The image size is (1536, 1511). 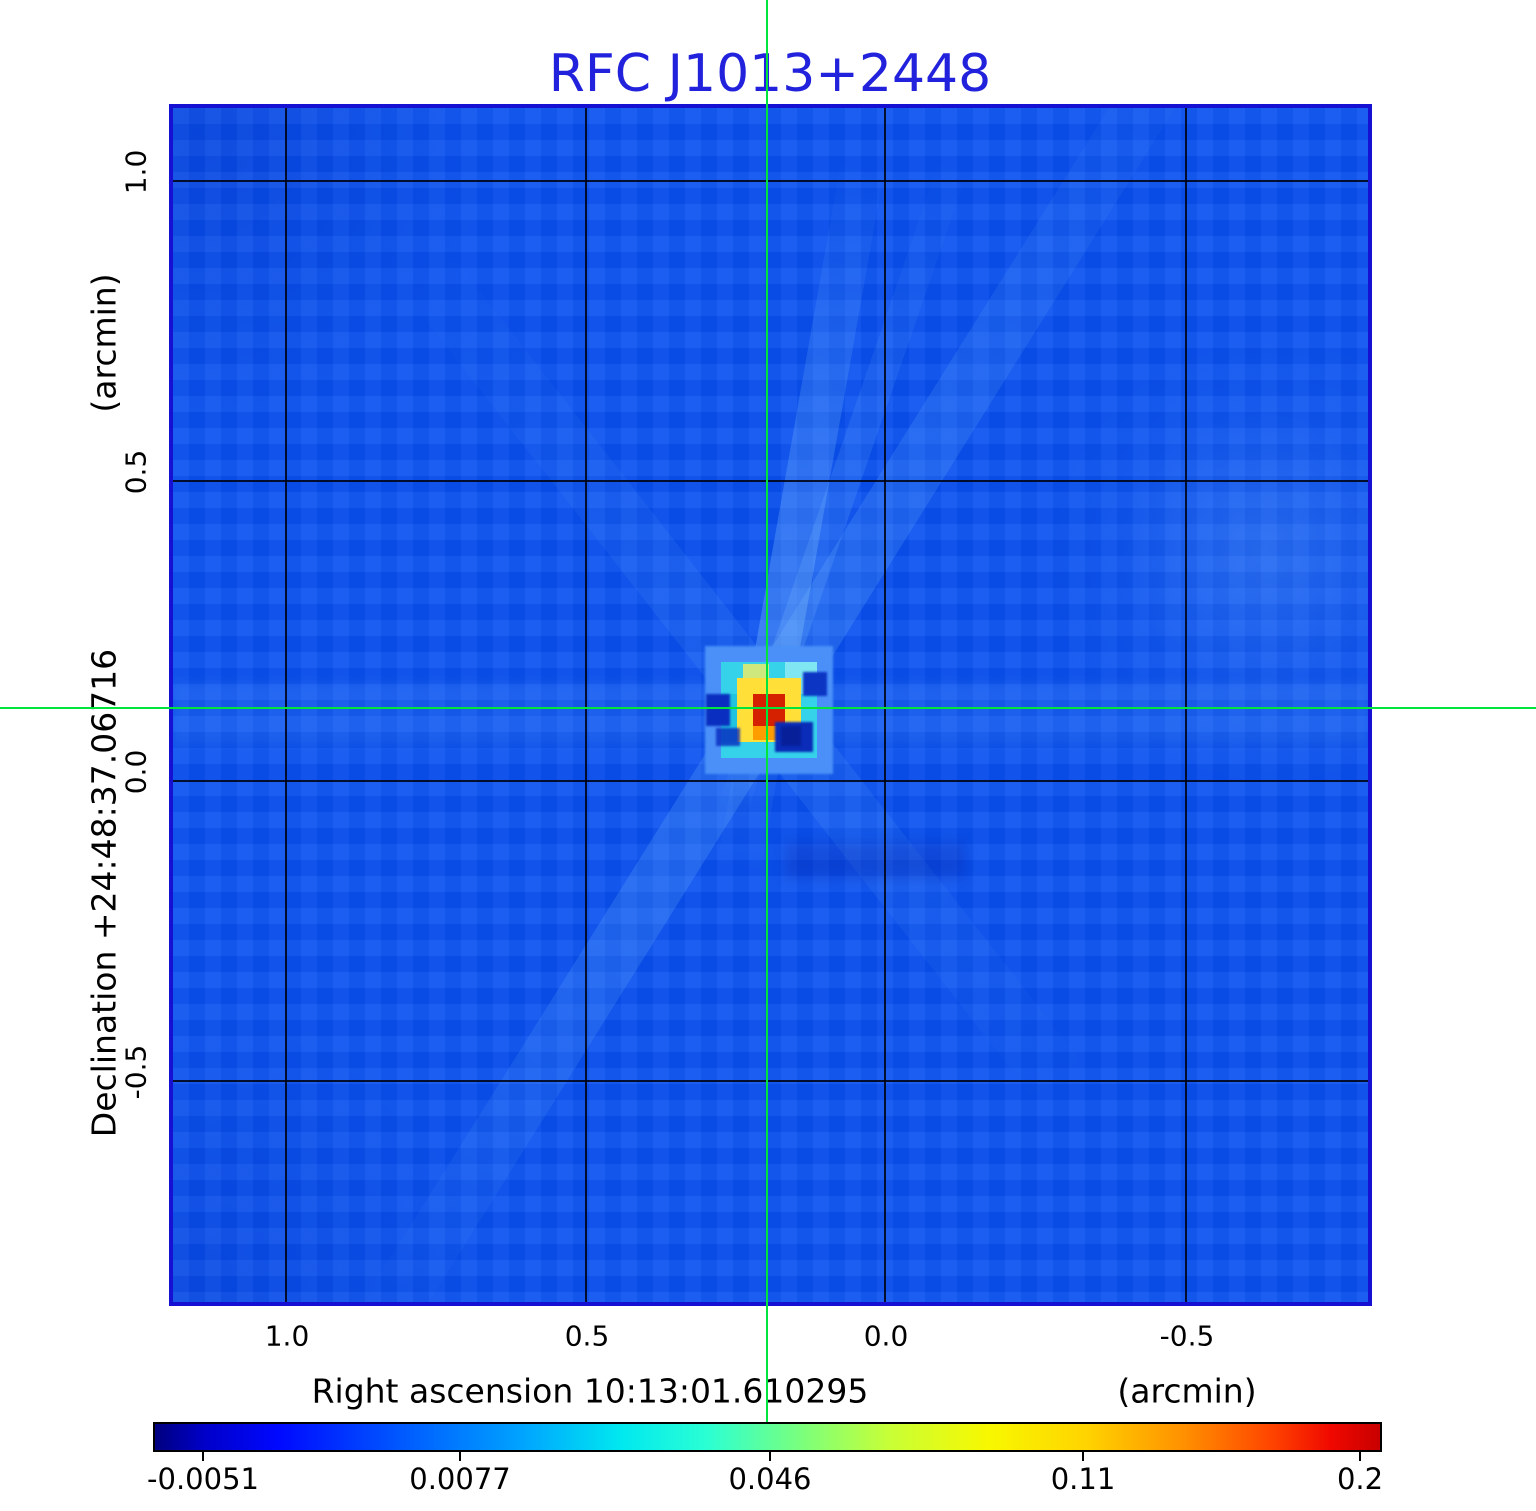 What do you see at coordinates (287, 1336) in the screenshot?
I see `x-tick-label: 1.0` at bounding box center [287, 1336].